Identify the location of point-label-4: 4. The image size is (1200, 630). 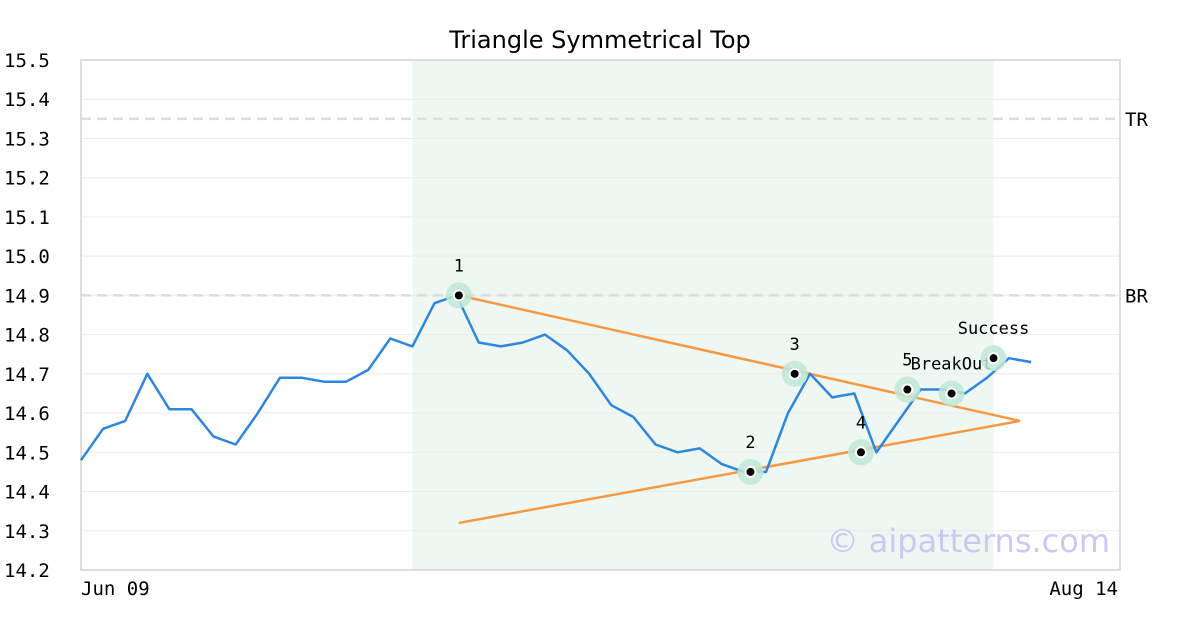
(861, 423).